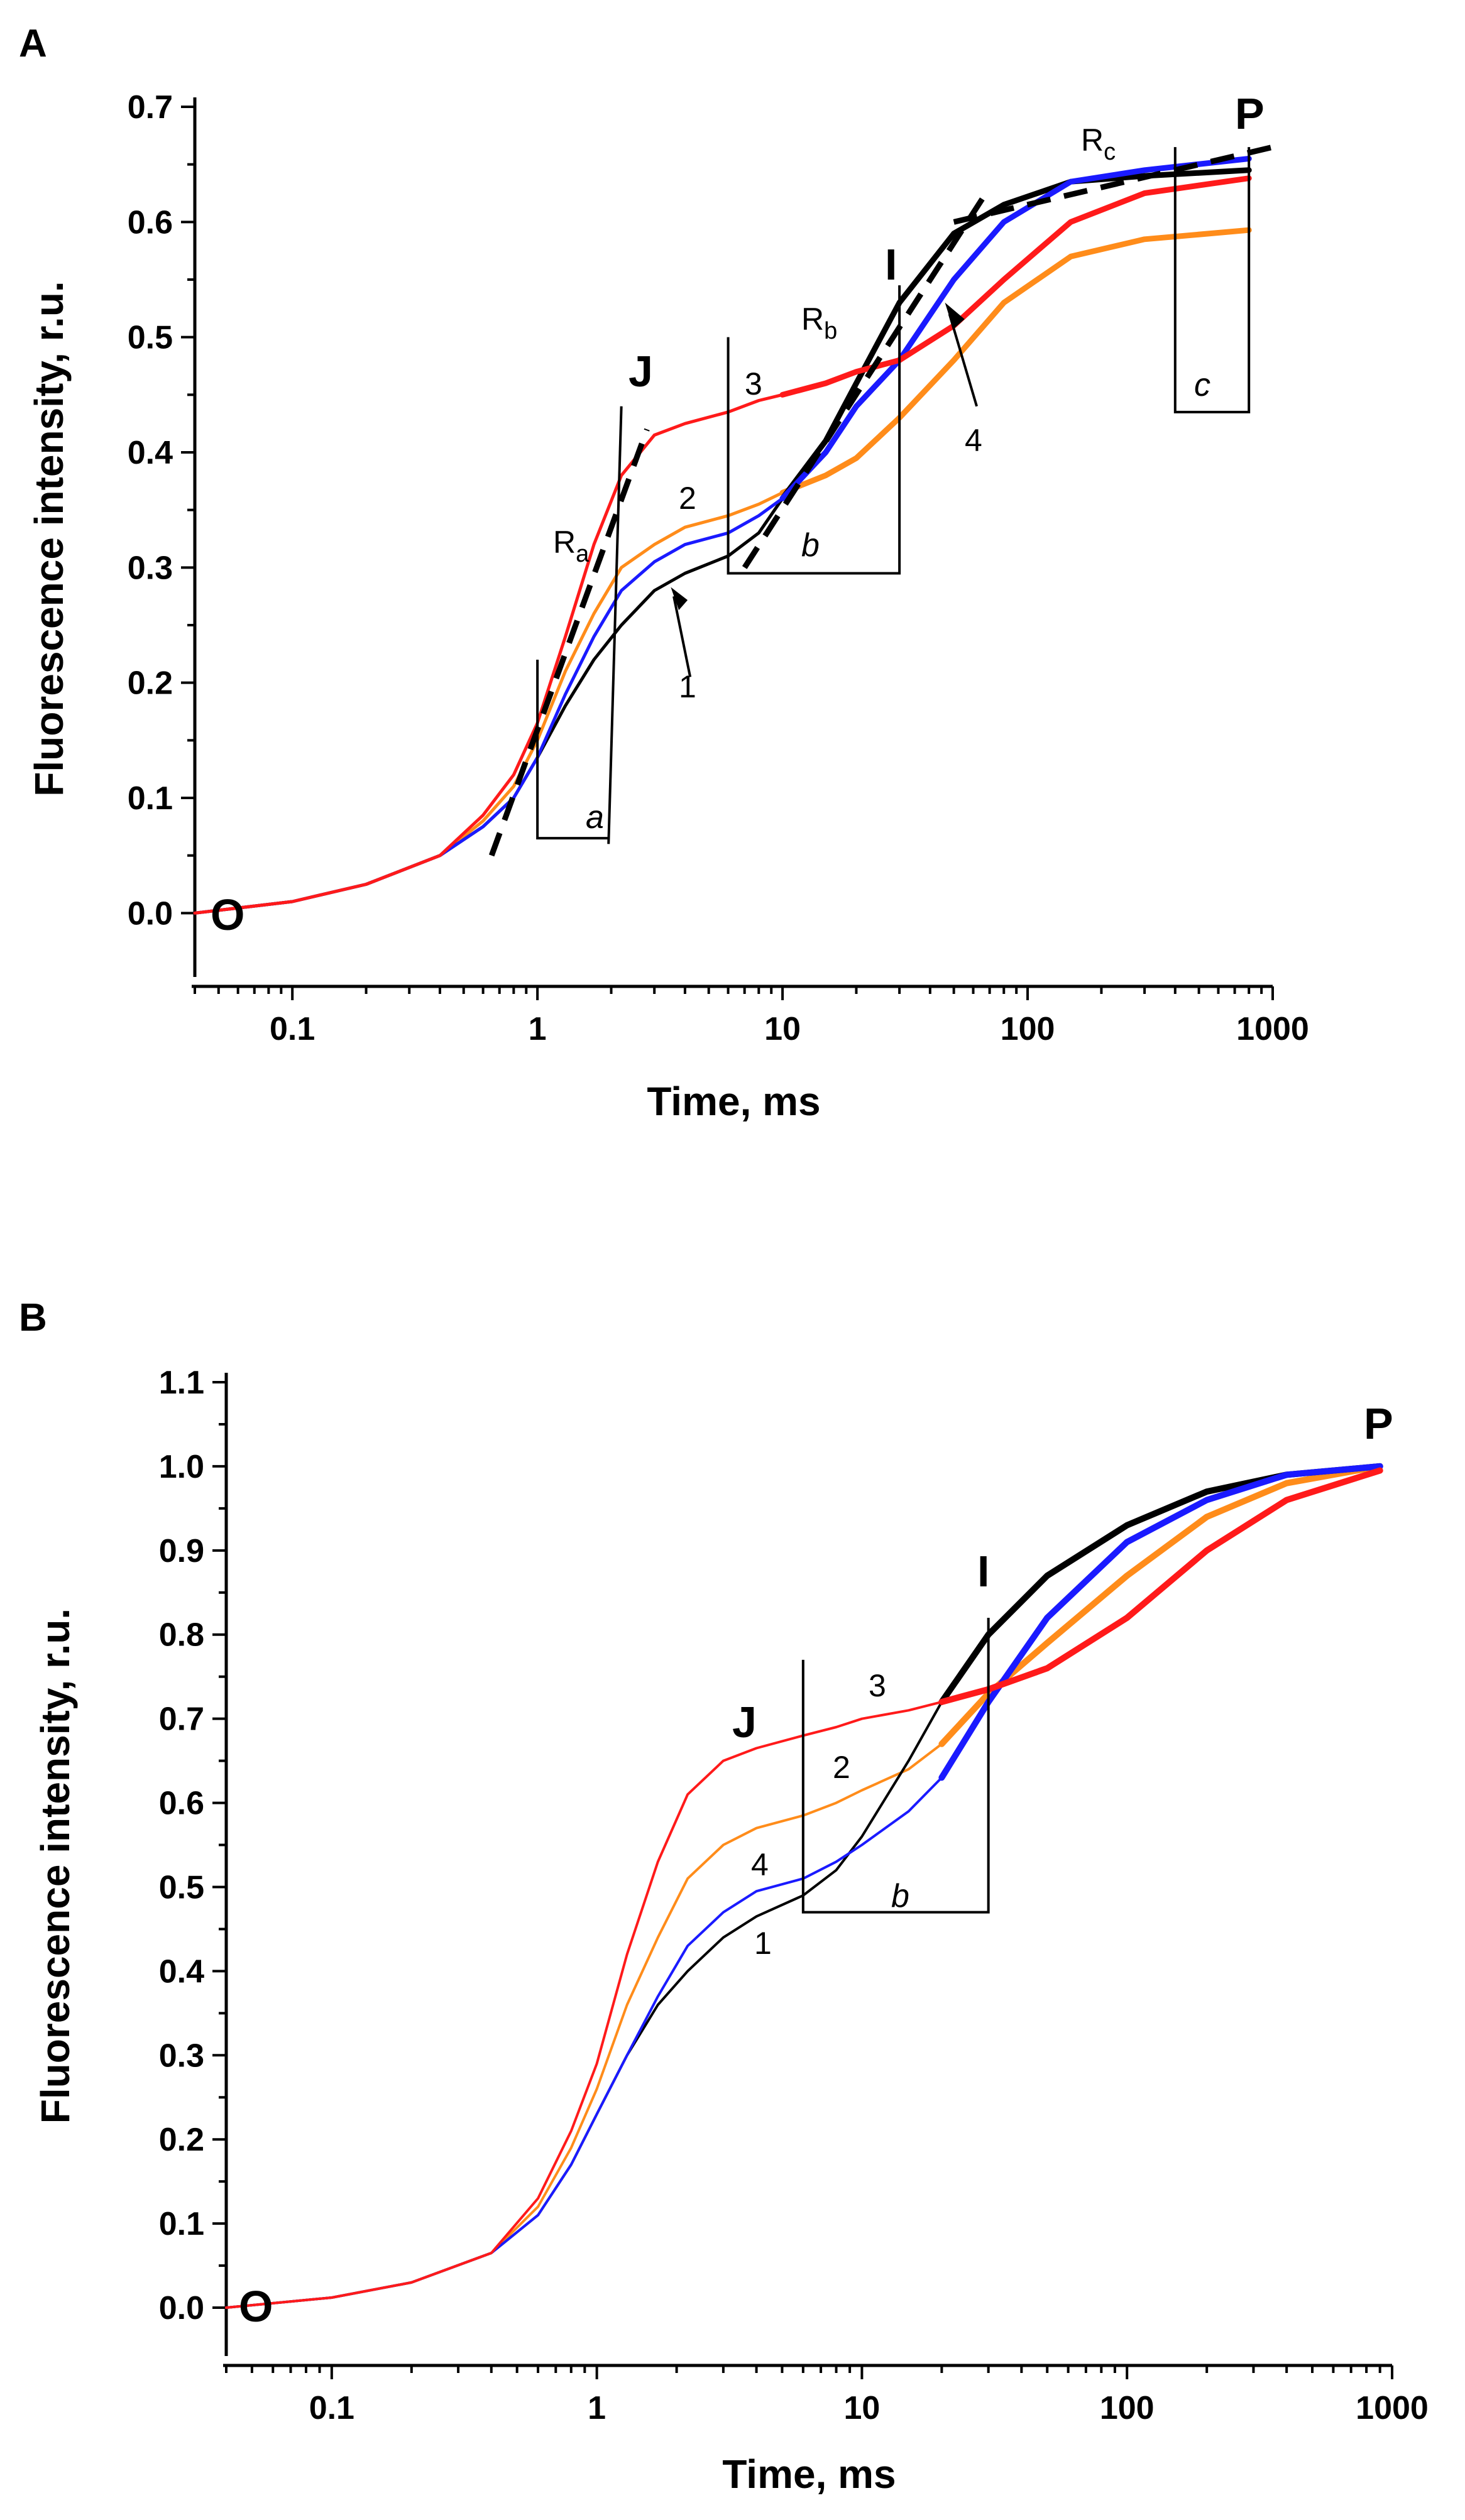  What do you see at coordinates (983, 1571) in the screenshot?
I see `point-i-label-b: I` at bounding box center [983, 1571].